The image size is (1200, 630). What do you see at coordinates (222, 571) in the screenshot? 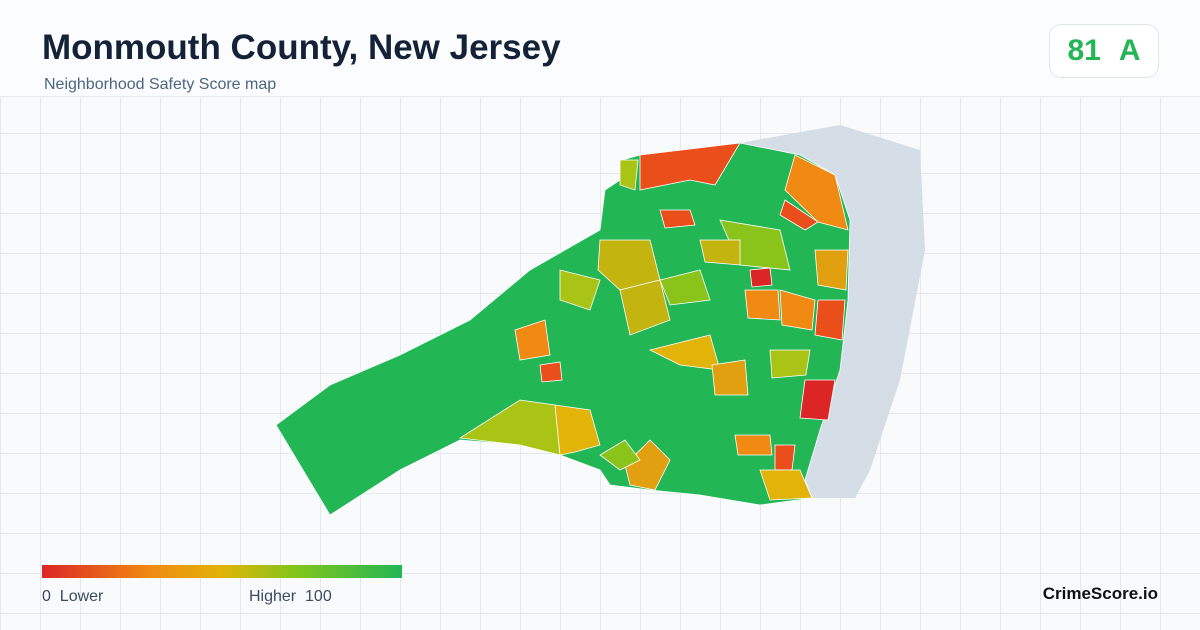
I see `legend-gradient` at bounding box center [222, 571].